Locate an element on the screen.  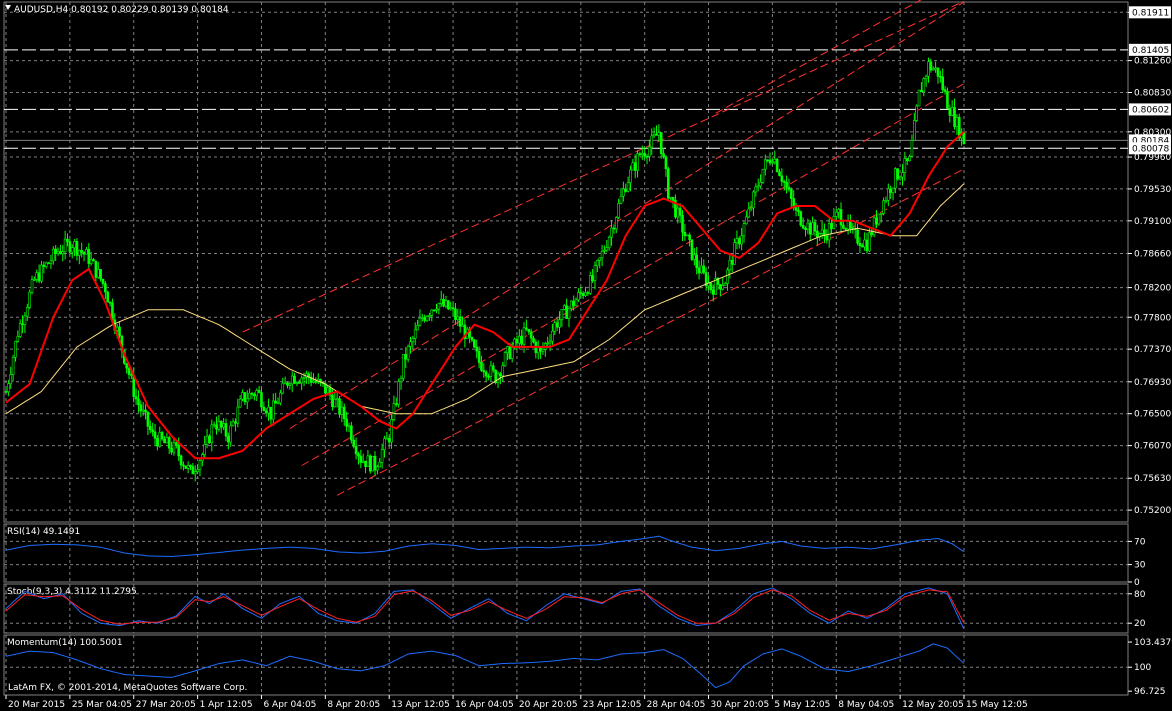
pane-4: 103.4379 100 96.725 Momentum(14) 100.5001 is located at coordinates (587, 665).